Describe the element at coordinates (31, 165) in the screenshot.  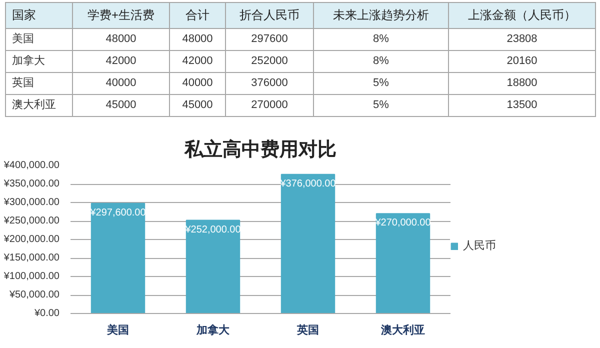
I see `y-tick-label: ¥400,000.00` at that location.